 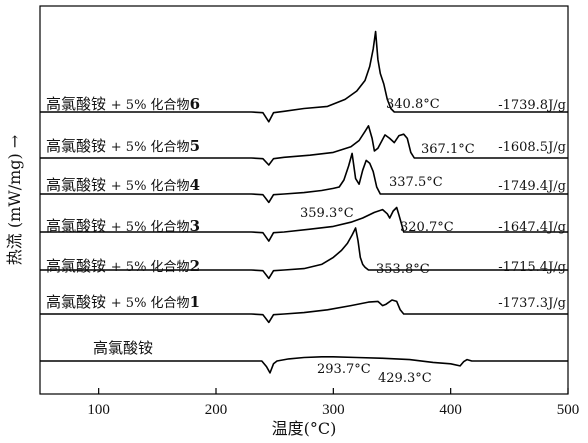 I want to click on series-label-5: 高氯酸铵 + 5% 化合物2, so click(x=123, y=266).